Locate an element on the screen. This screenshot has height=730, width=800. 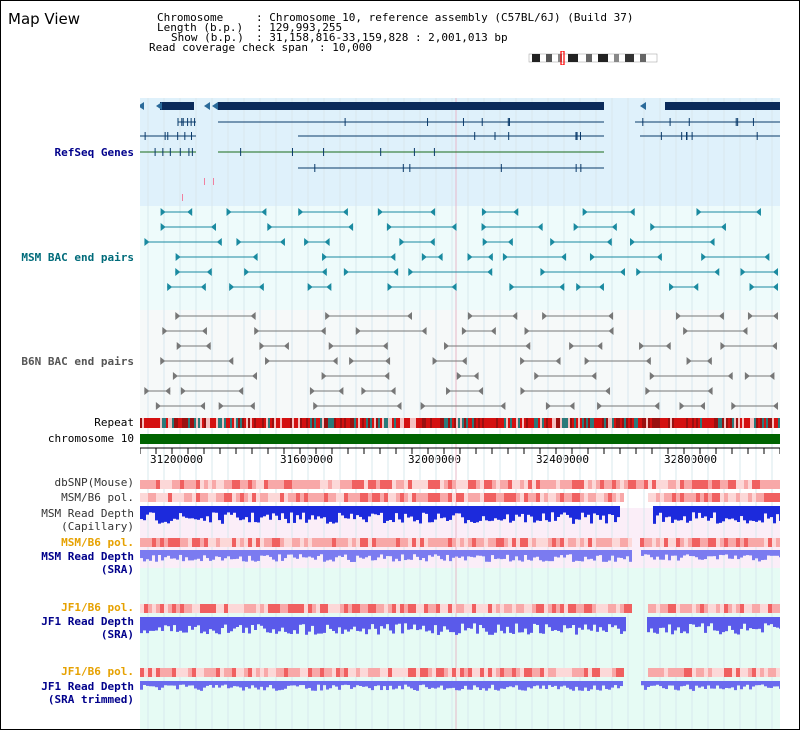
b6n-bac-end-pairs-label: B6N BAC end pairs is located at coordinates (77, 361).